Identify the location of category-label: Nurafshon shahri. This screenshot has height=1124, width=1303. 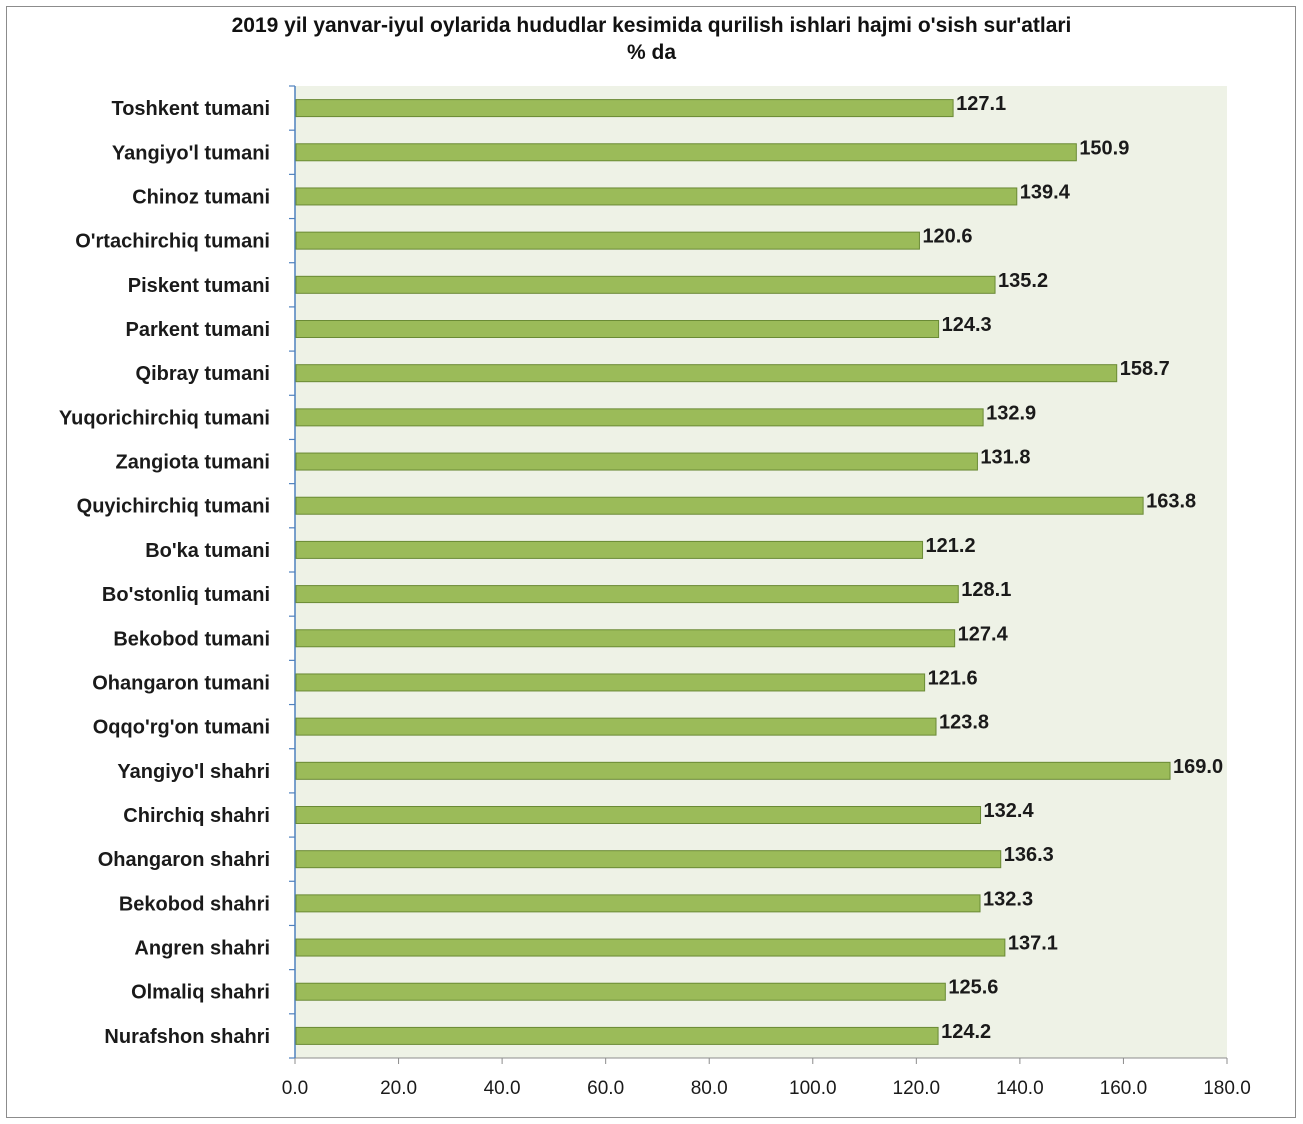
(187, 1037).